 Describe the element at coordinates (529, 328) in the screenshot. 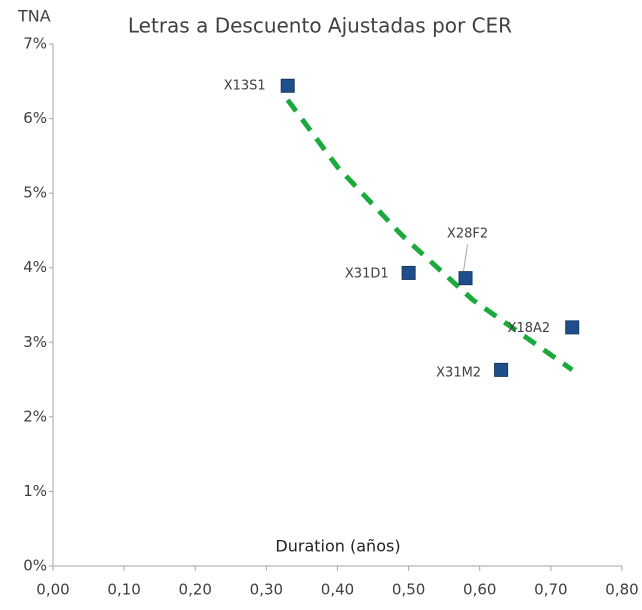

I see `point-label: X18A2` at that location.